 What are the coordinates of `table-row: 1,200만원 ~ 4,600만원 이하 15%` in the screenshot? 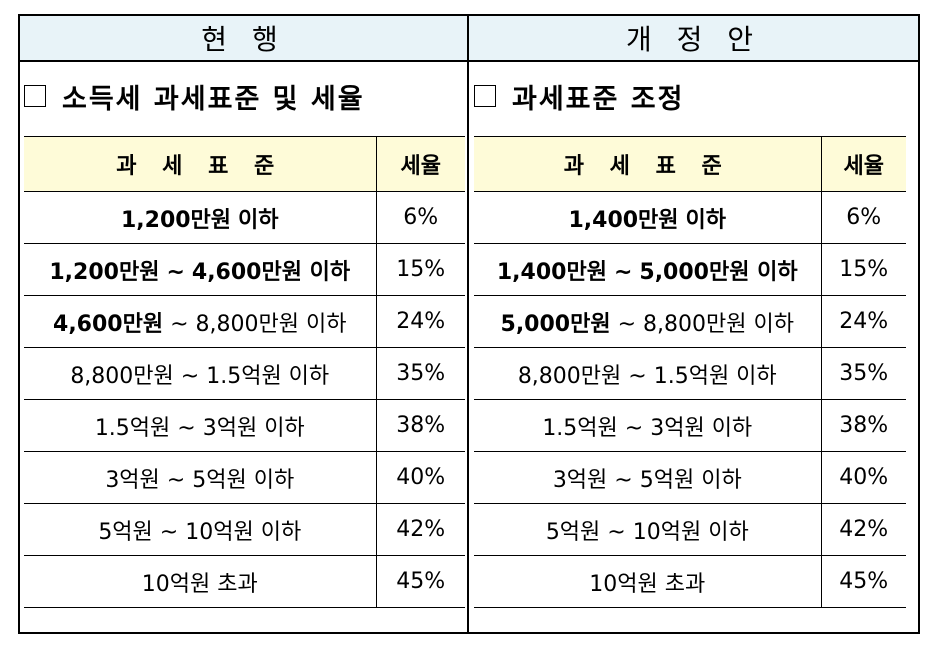 It's located at (244, 269).